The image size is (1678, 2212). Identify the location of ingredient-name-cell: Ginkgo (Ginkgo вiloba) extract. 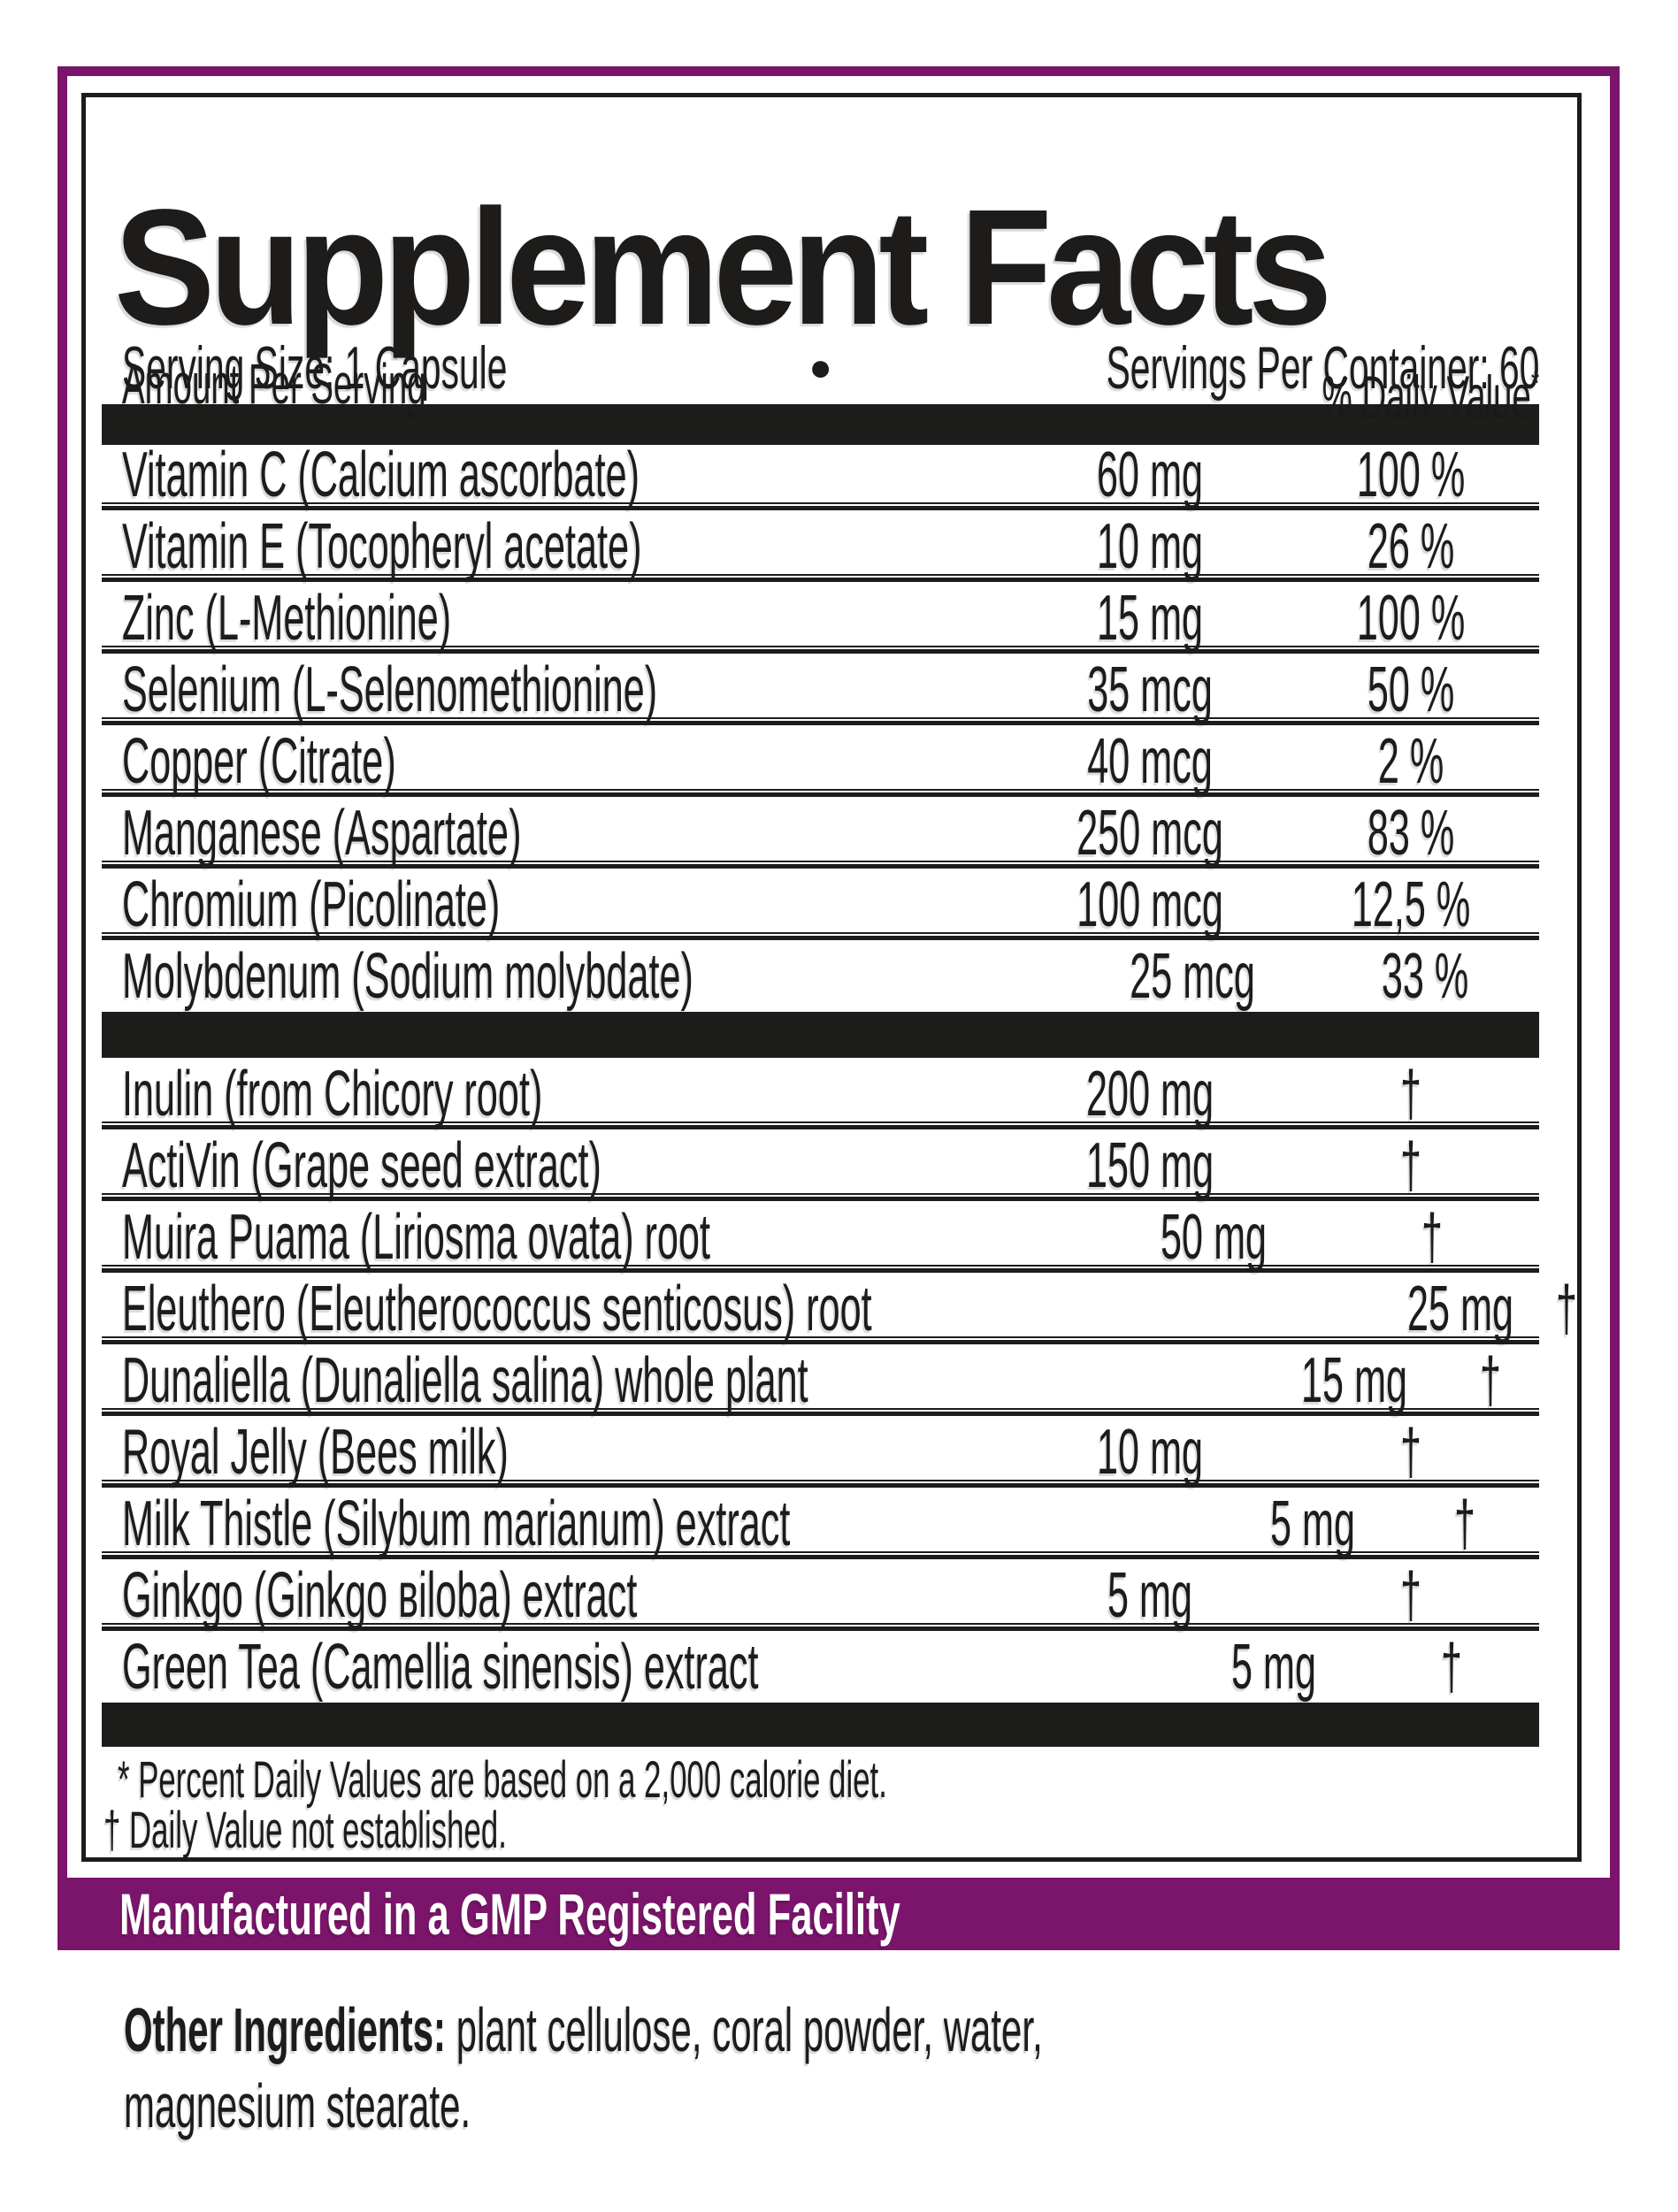
(559, 1595).